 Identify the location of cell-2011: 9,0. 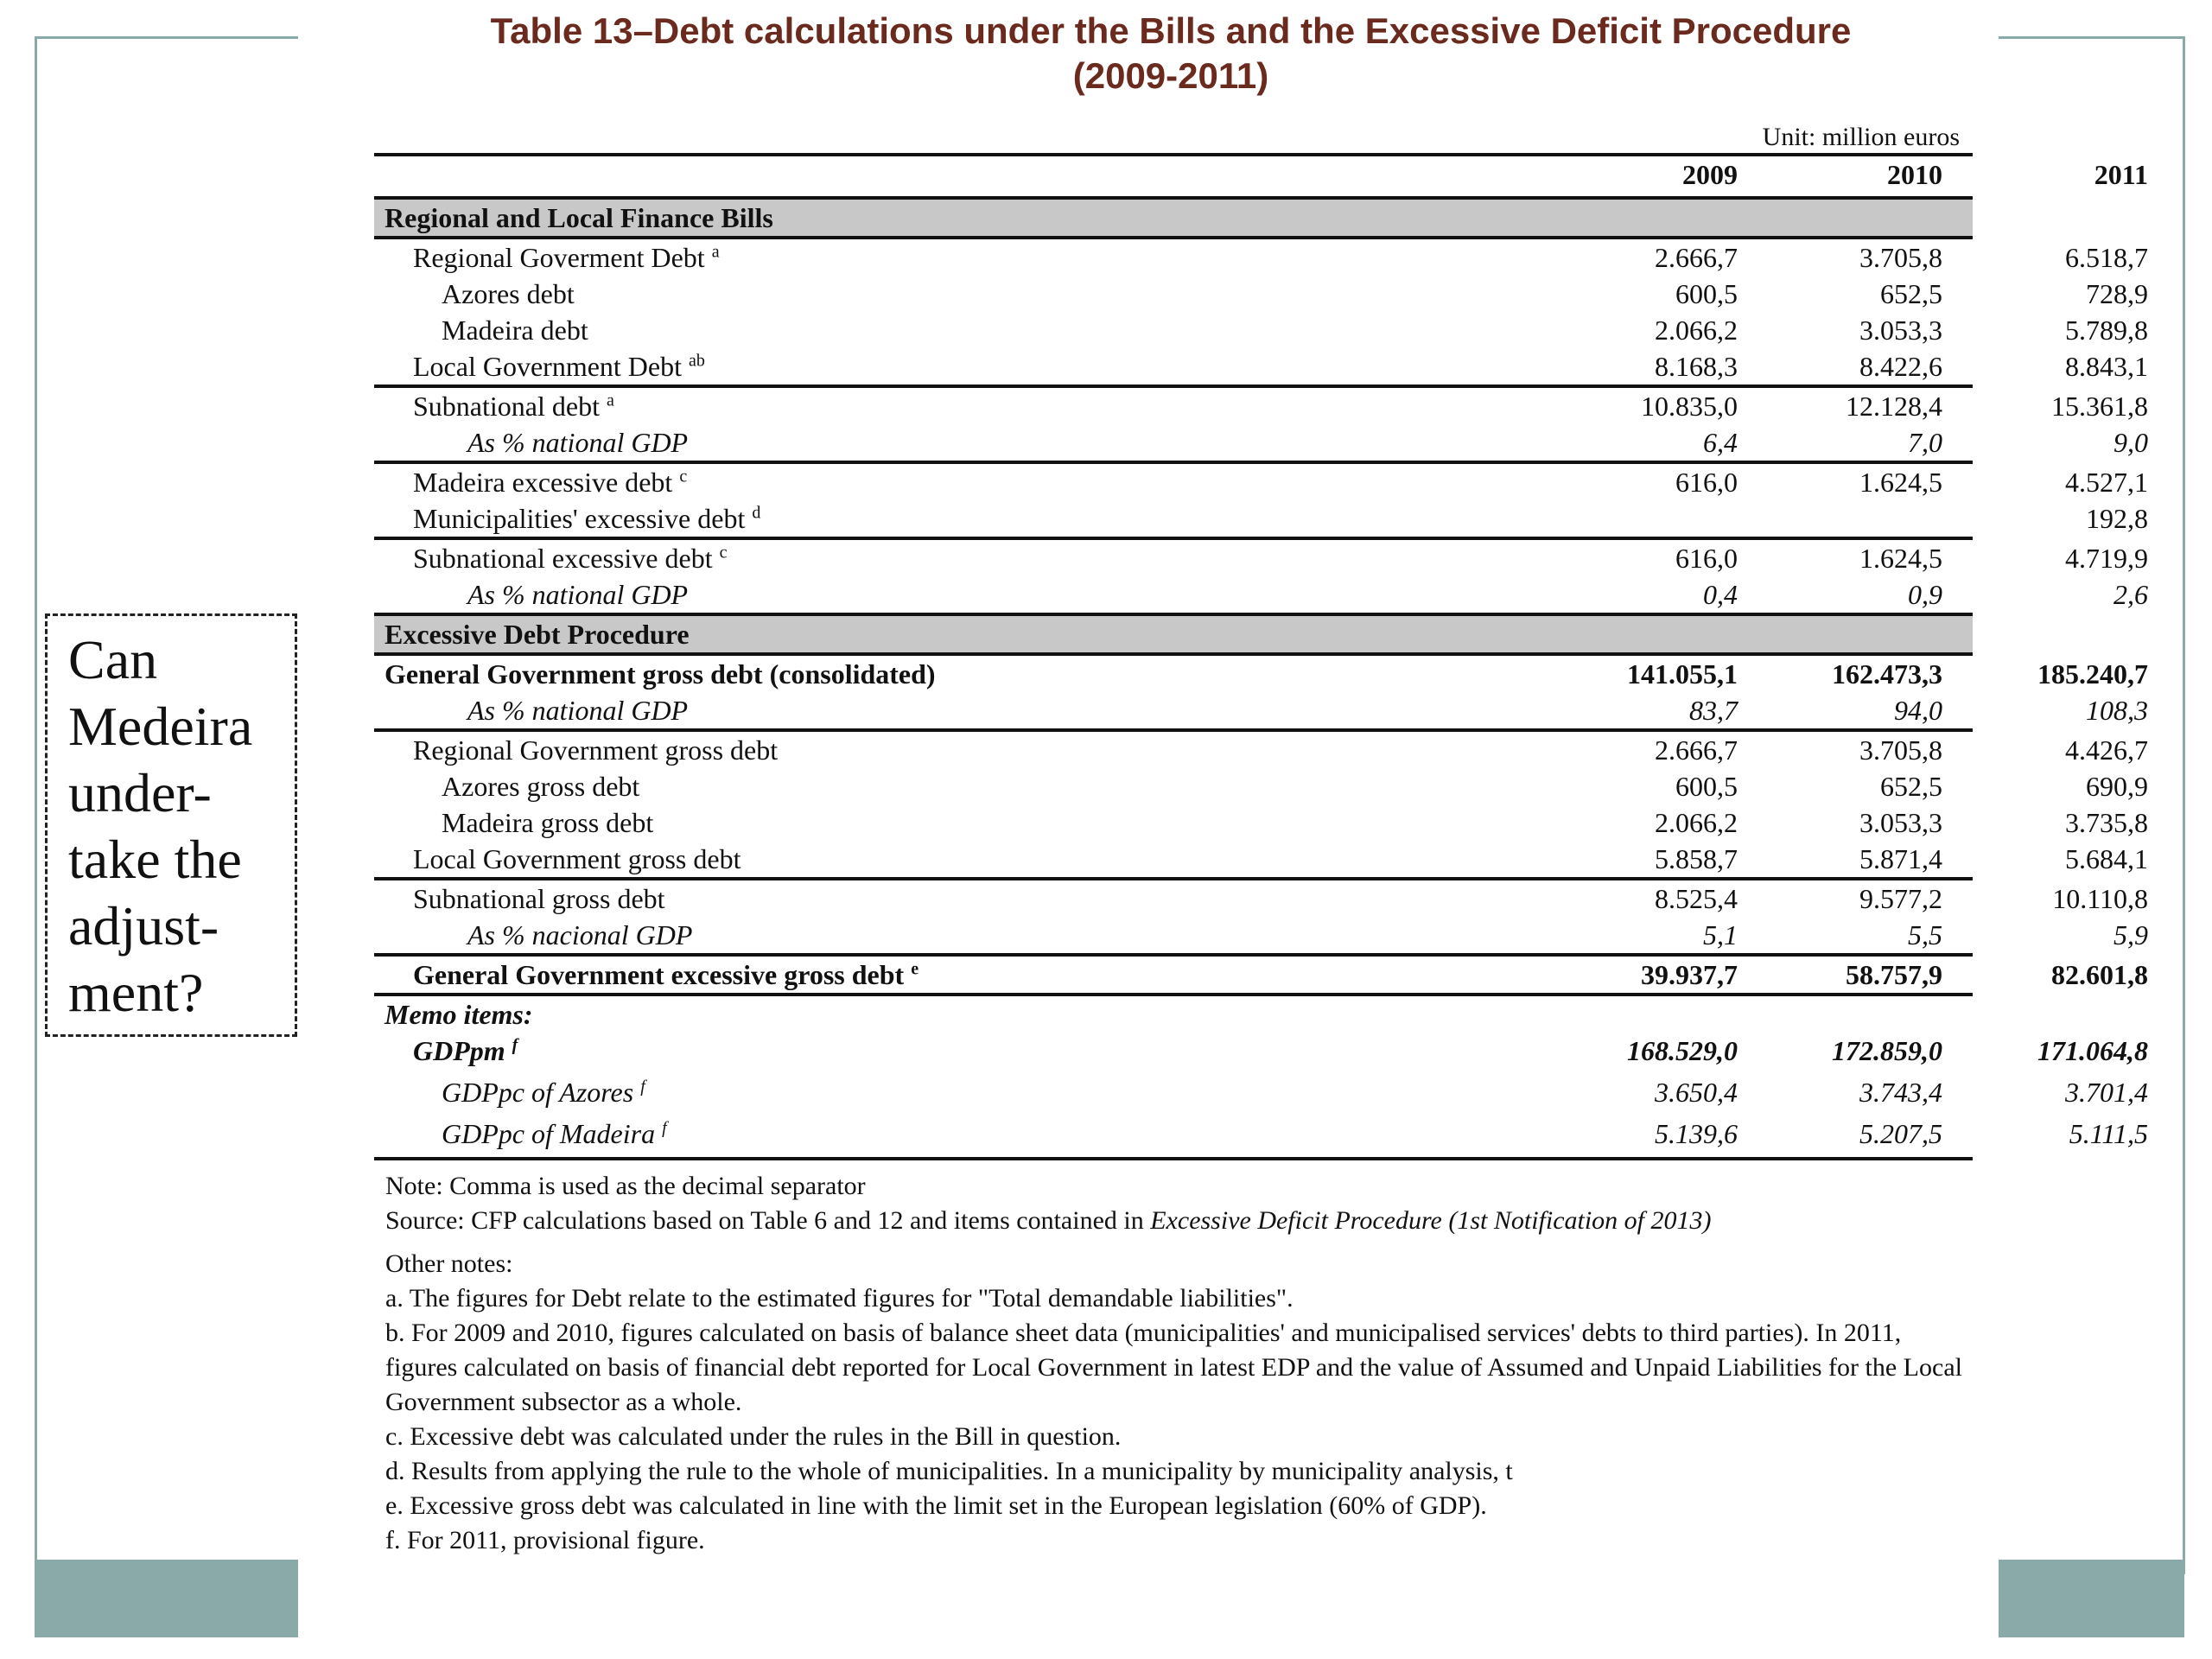
(2130, 442).